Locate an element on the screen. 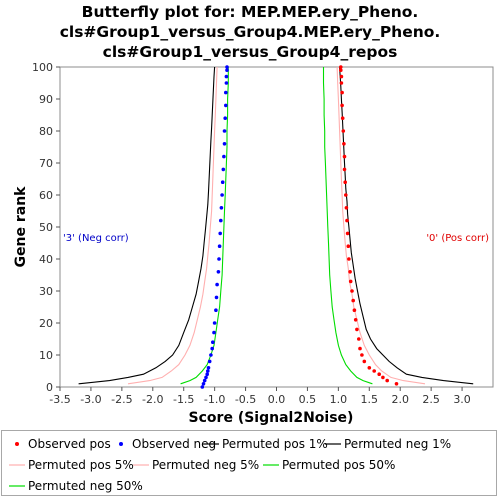  legend-label: Permuted pos 50% is located at coordinates (339, 465).